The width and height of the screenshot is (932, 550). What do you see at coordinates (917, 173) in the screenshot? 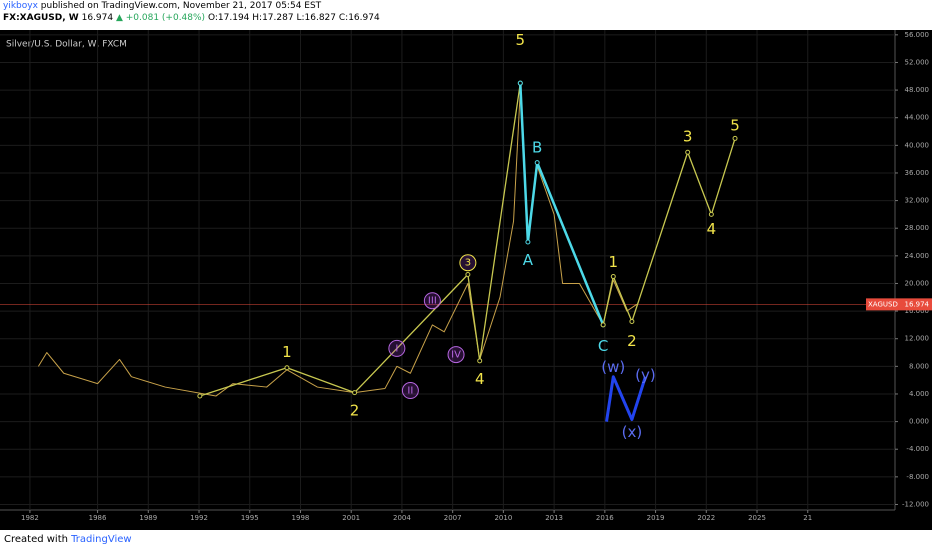
I see `y-tick-label: 36.000` at bounding box center [917, 173].